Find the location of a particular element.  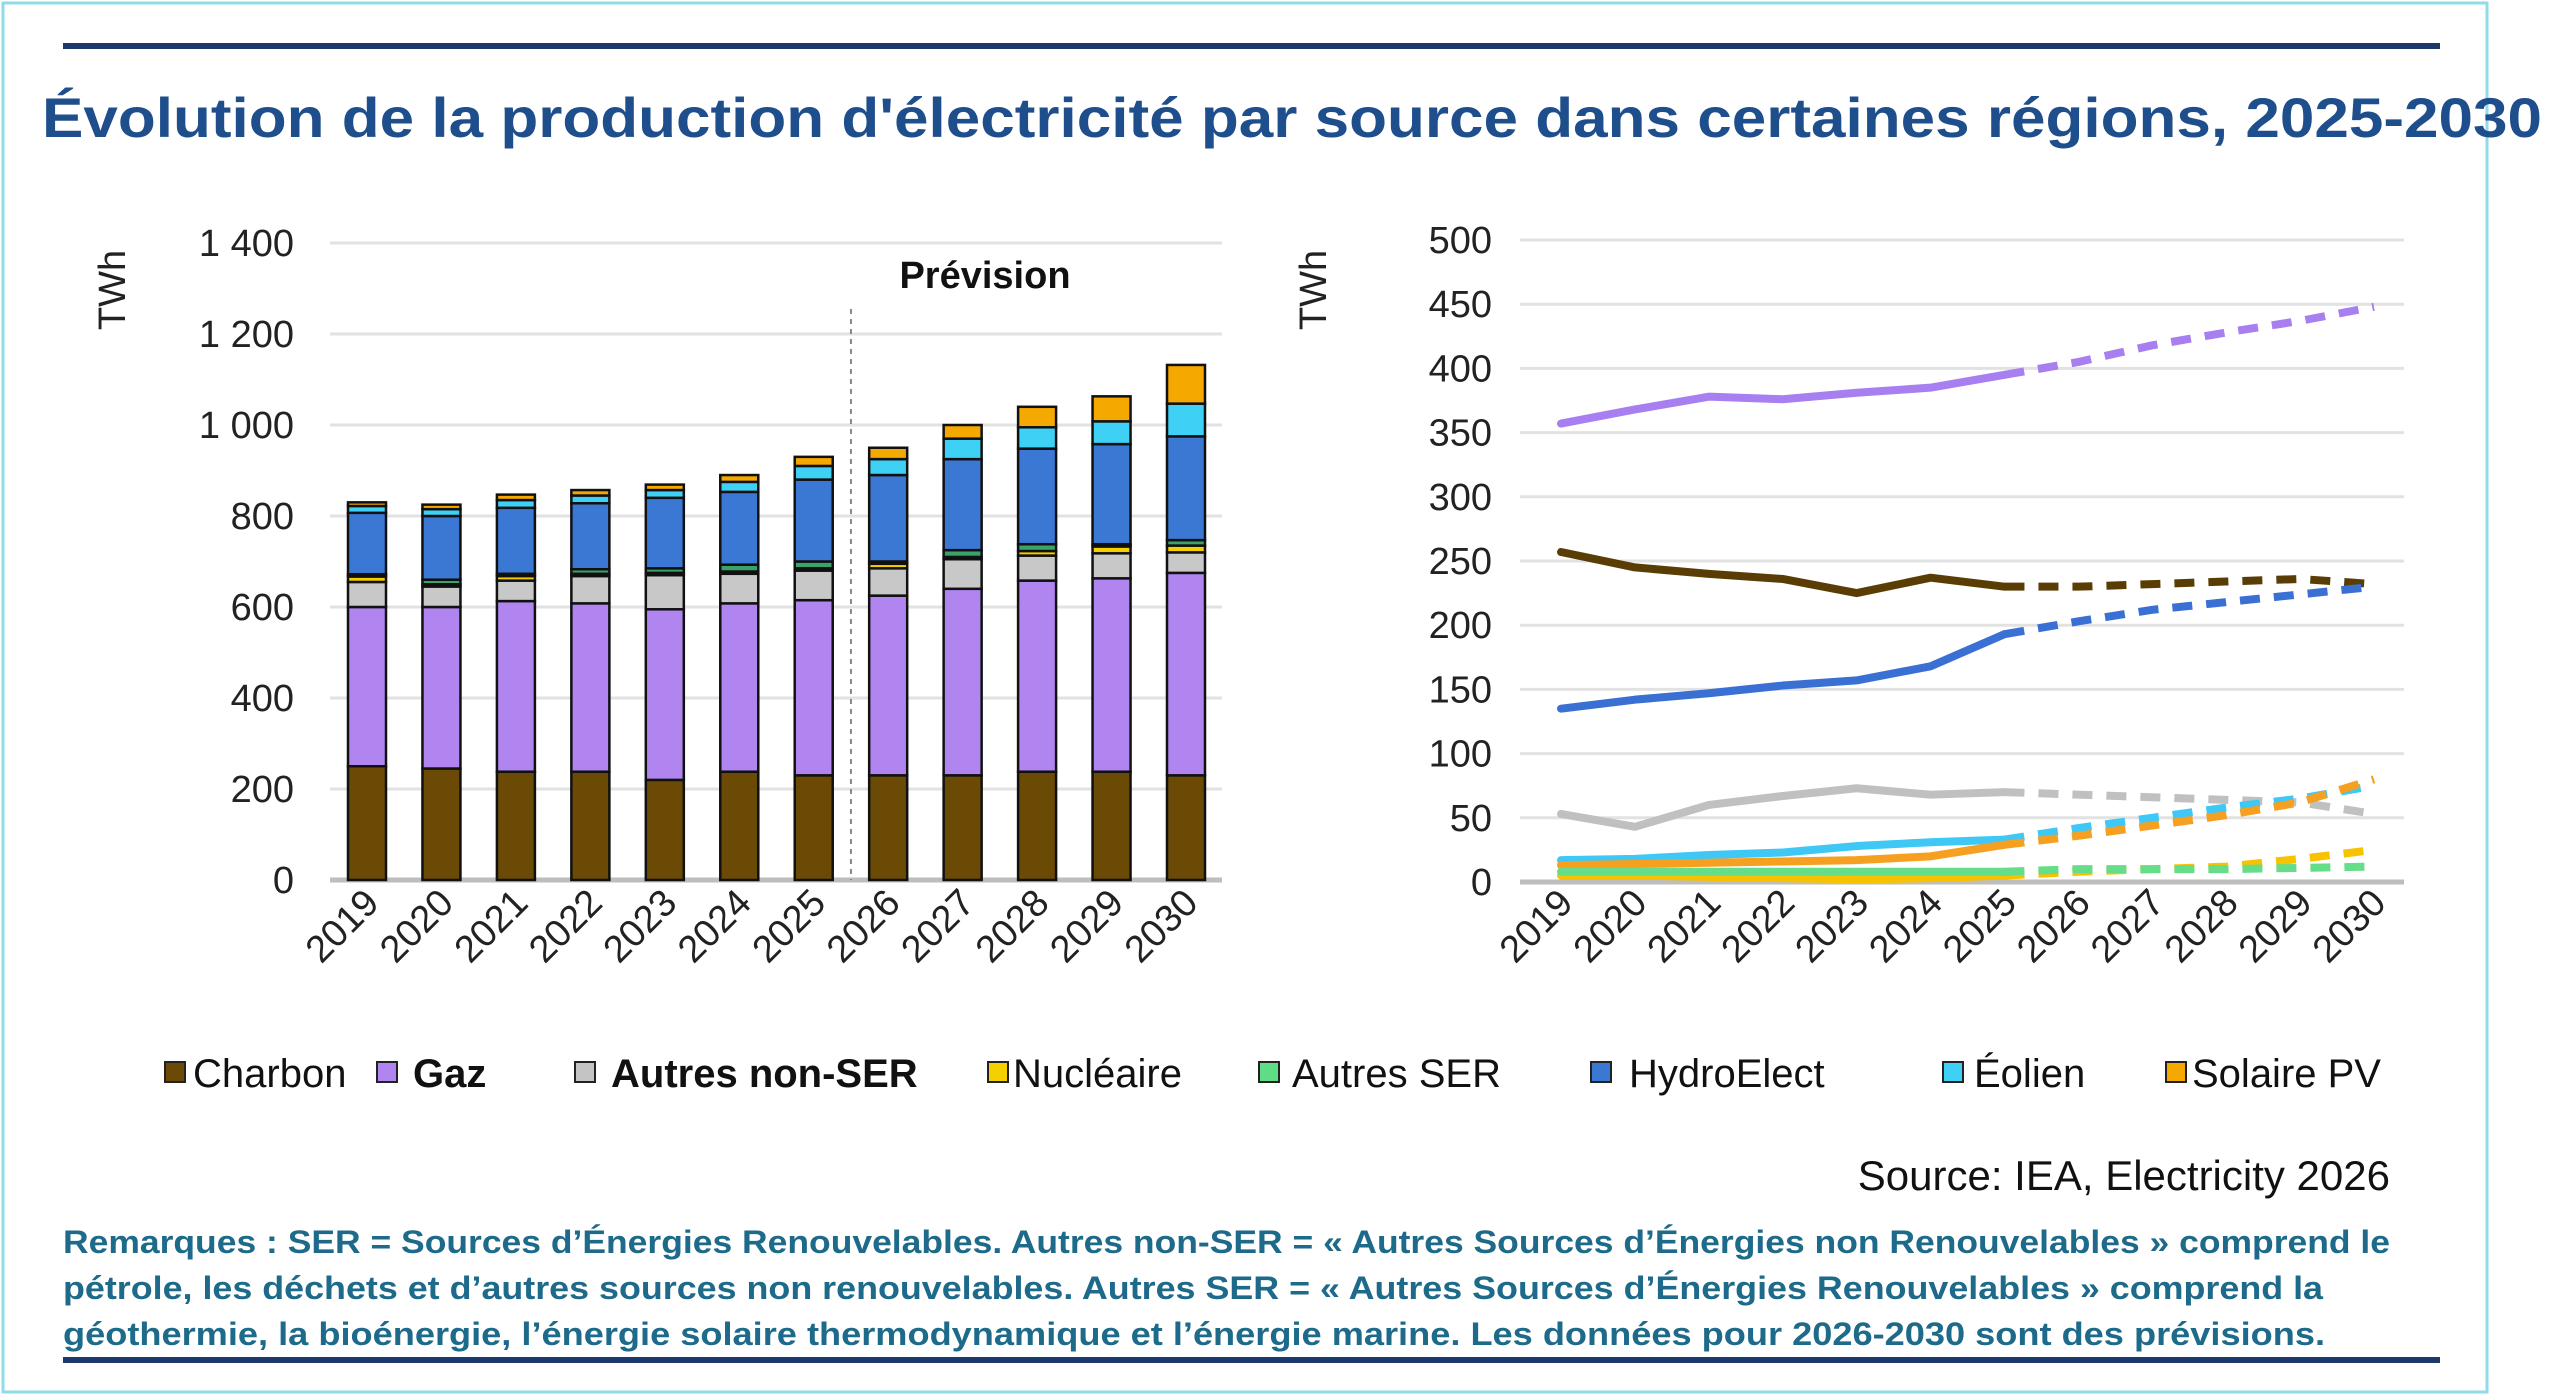

x-tick-label: 2025 is located at coordinates (789, 926).